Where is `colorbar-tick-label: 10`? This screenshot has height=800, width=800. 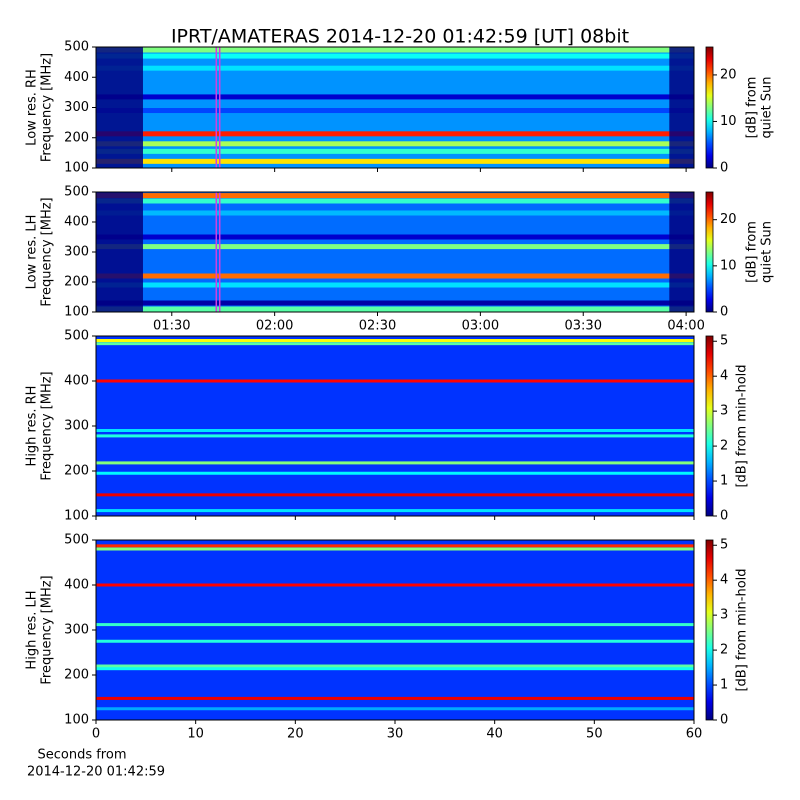 colorbar-tick-label: 10 is located at coordinates (728, 121).